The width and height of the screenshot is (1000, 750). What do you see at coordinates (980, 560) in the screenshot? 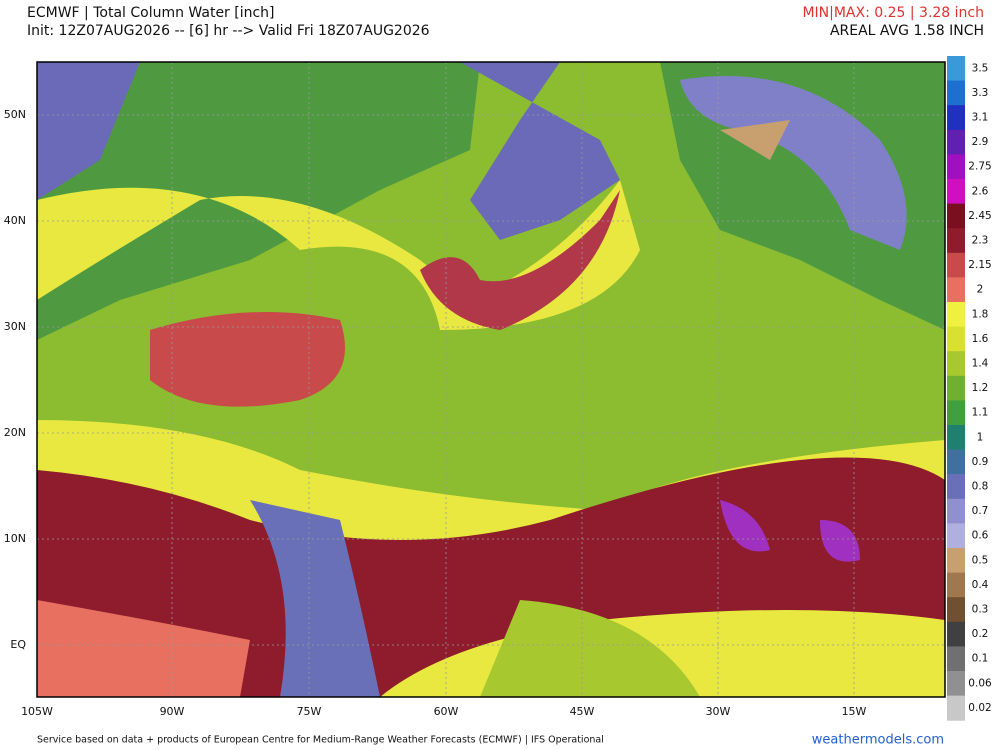
I see `colorbar-label: 0.5` at bounding box center [980, 560].